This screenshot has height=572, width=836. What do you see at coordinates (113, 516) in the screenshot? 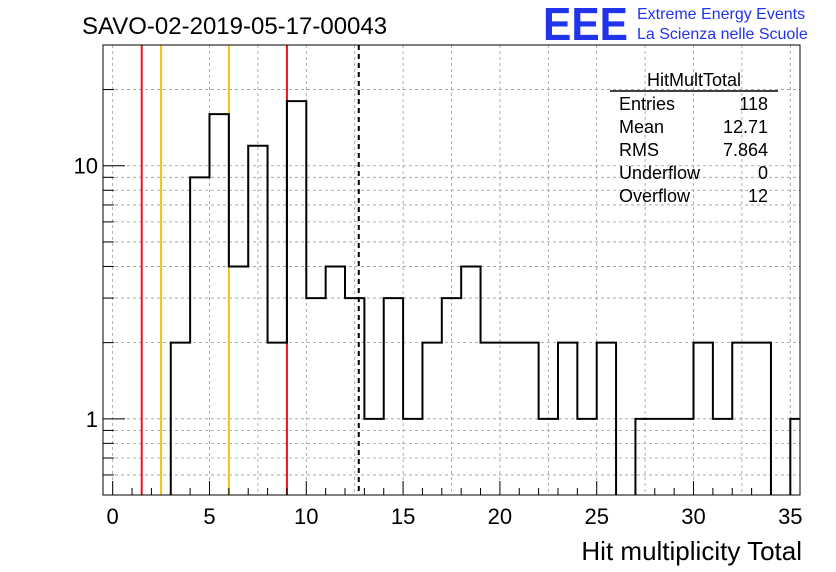
I see `x-tick-label: 0` at bounding box center [113, 516].